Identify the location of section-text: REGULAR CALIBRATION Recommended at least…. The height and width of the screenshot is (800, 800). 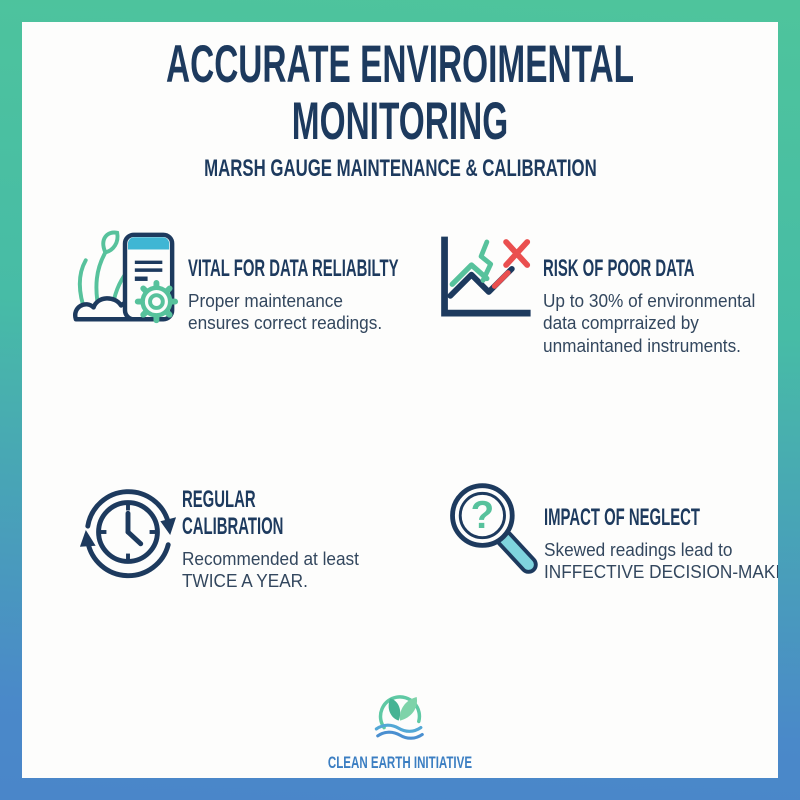
(352, 537).